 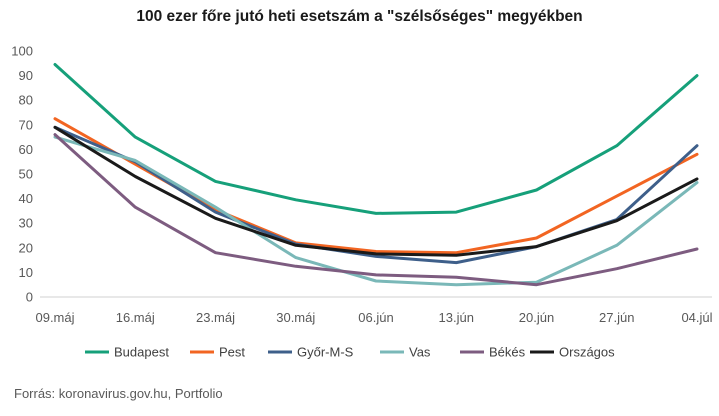 What do you see at coordinates (616, 317) in the screenshot?
I see `x-tick-label: 27.jún` at bounding box center [616, 317].